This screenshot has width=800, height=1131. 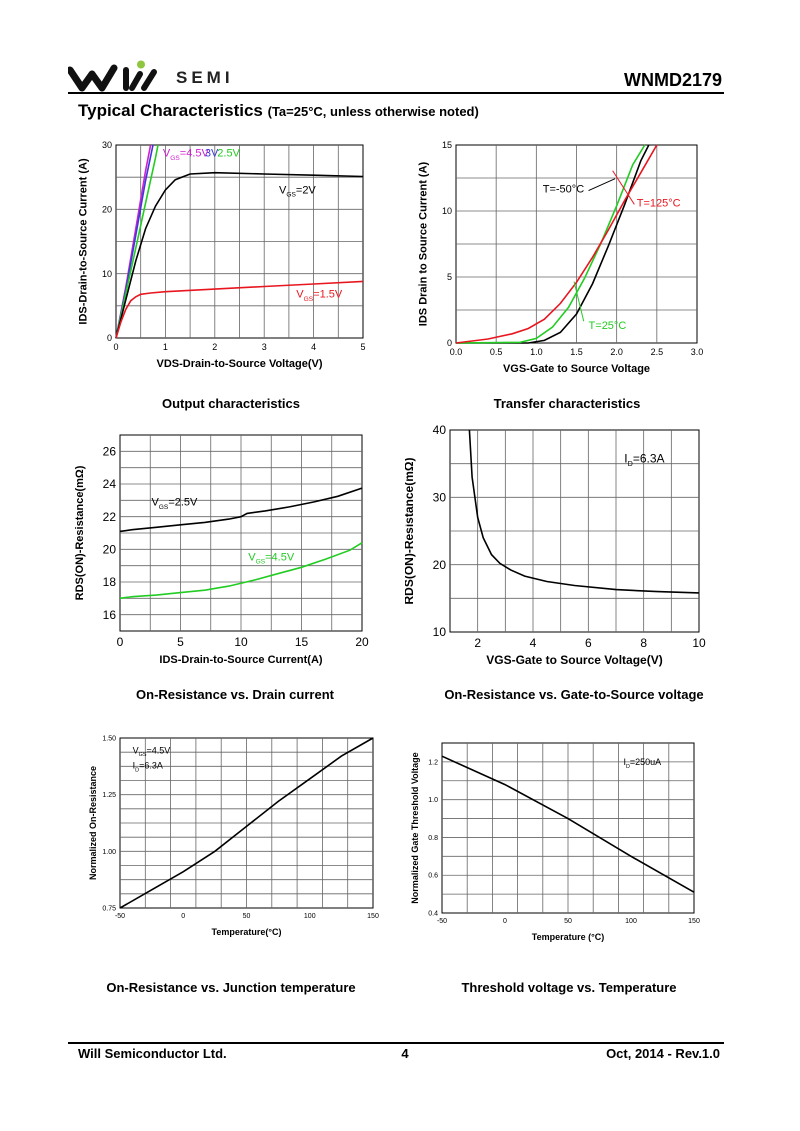 I want to click on caption-rds-vs-id: On-Resistance vs. Drain current, so click(x=235, y=694).